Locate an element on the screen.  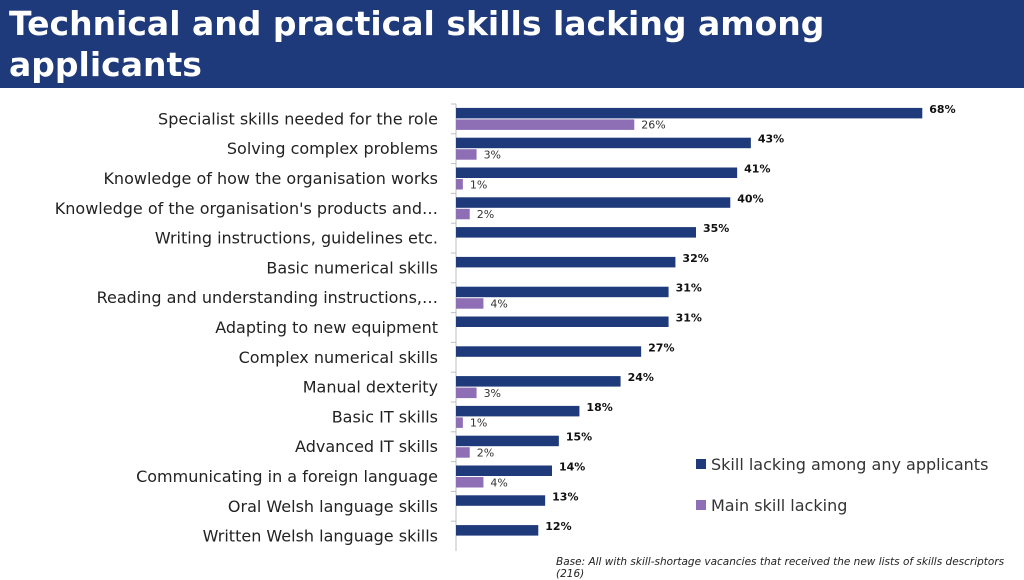
legend-item-main: Main skill lacking is located at coordinates (842, 505).